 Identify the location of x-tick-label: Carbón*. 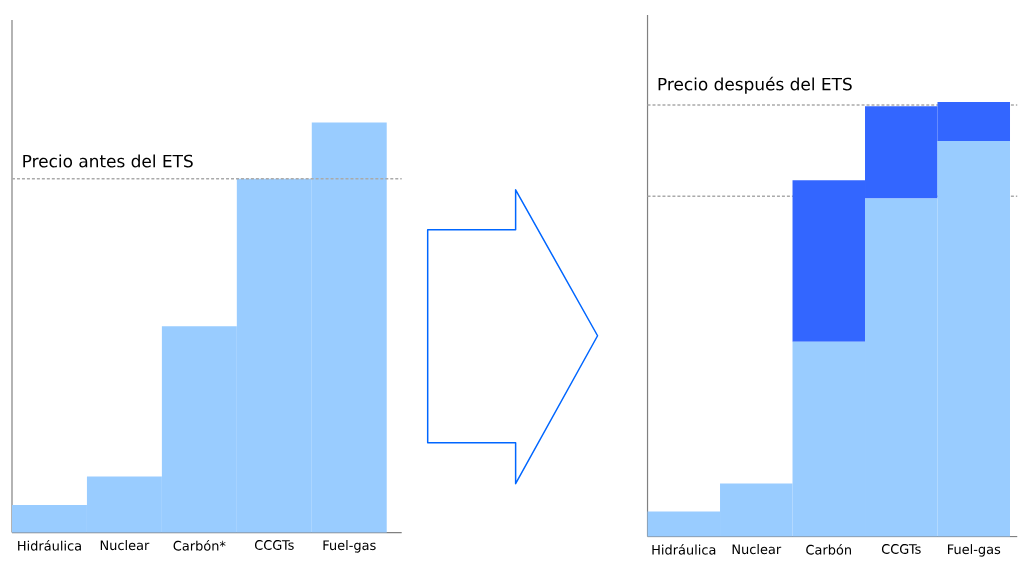
(199, 545).